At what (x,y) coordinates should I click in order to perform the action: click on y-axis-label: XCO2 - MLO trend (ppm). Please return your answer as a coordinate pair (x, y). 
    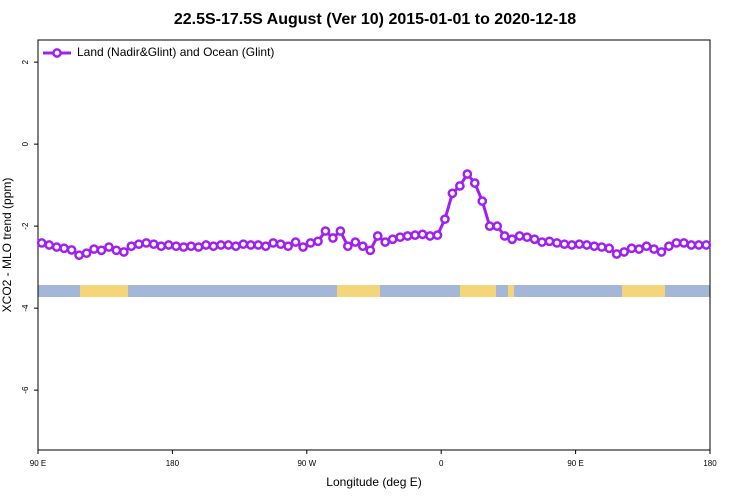
    Looking at the image, I should click on (7, 245).